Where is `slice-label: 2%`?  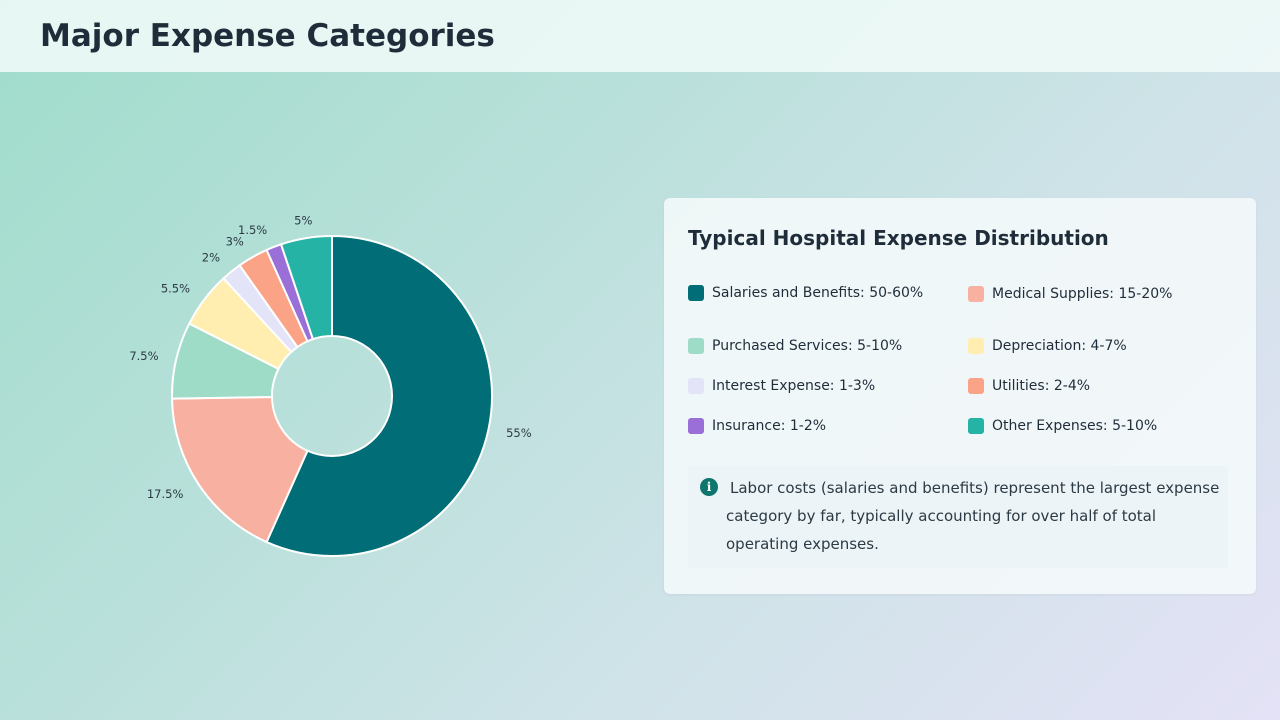 slice-label: 2% is located at coordinates (211, 258).